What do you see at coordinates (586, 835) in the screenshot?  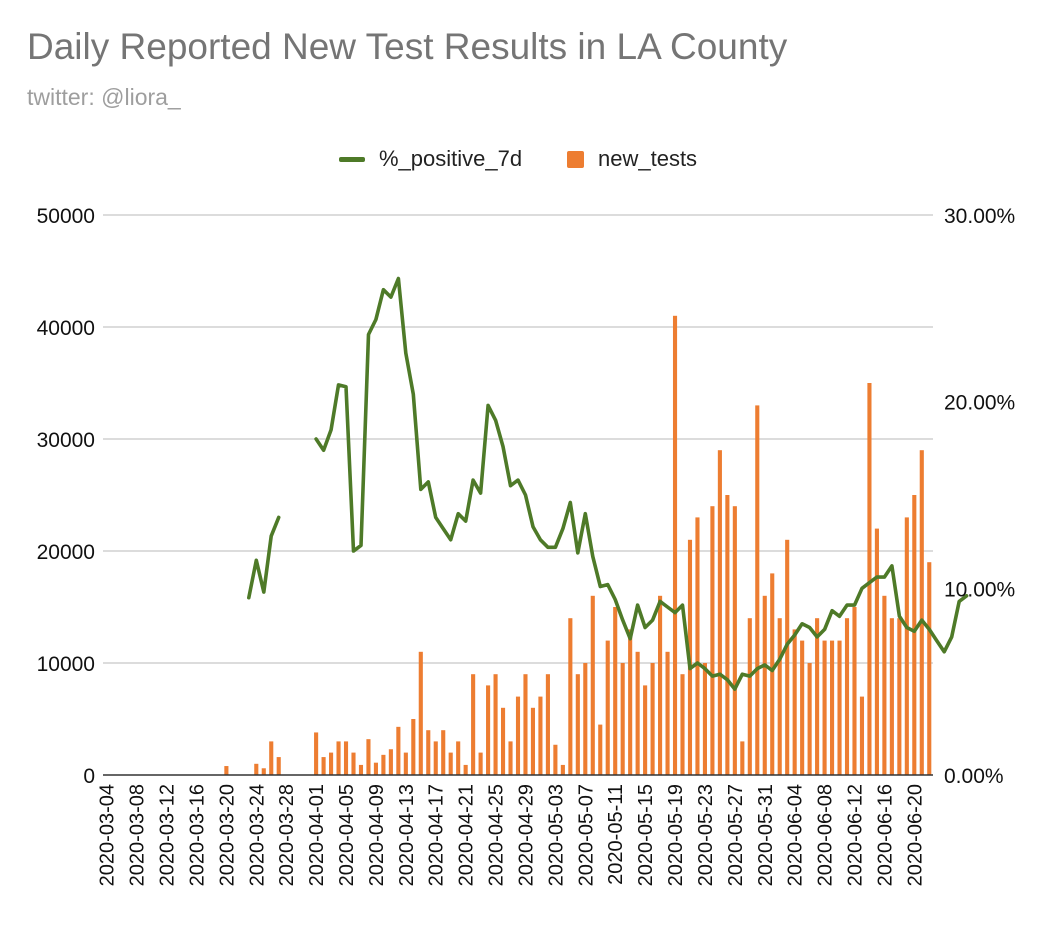 I see `x-tick-label: 2020-05-07` at bounding box center [586, 835].